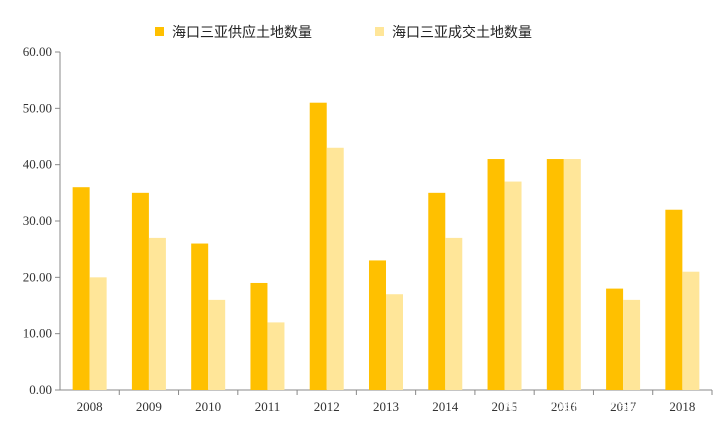 This screenshot has height=432, width=720. What do you see at coordinates (343, 32) in the screenshot?
I see `legend: 海口三亚供应土地数量 海口三亚成交土地数量` at bounding box center [343, 32].